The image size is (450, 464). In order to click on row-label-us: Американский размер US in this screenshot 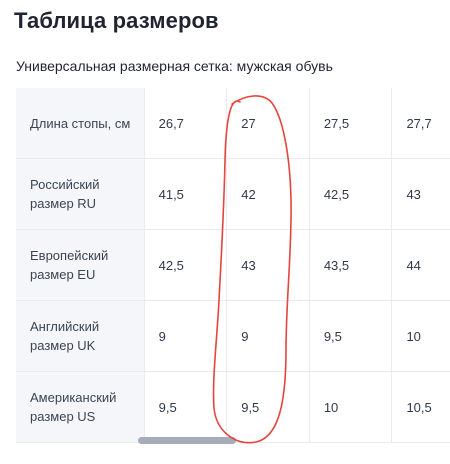, I will do `click(80, 407)`.